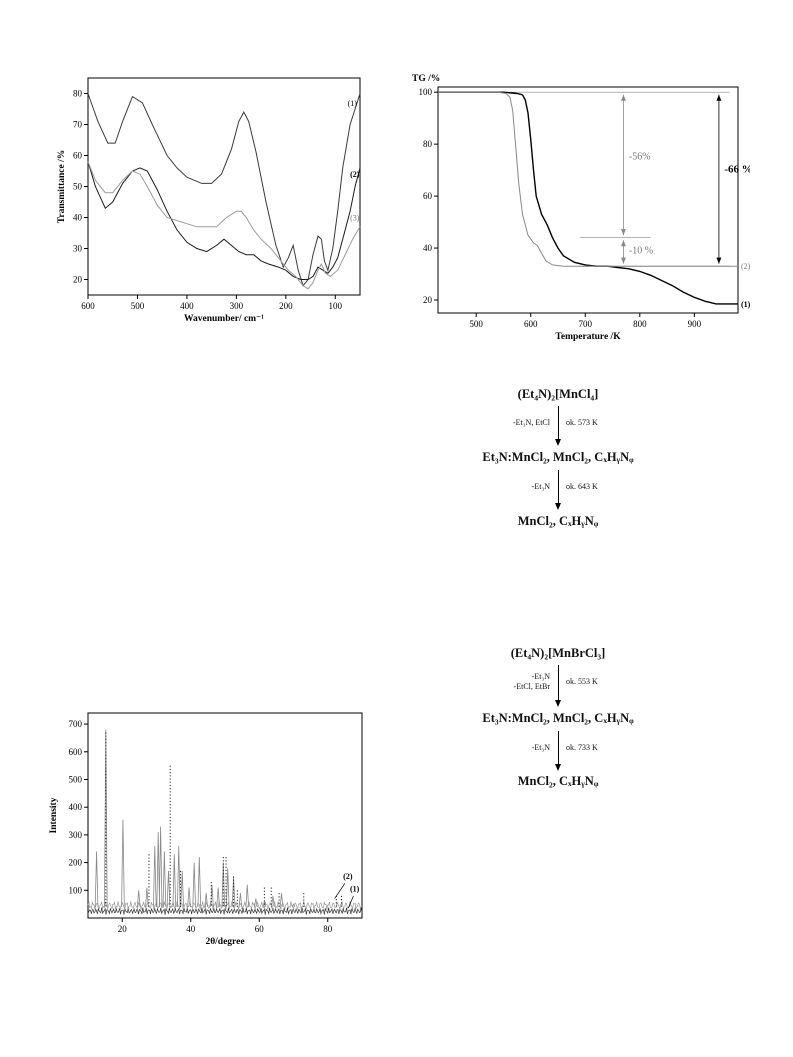 Image resolution: width=793 pixels, height=1057 pixels. I want to click on ir-series-label: (2), so click(355, 174).